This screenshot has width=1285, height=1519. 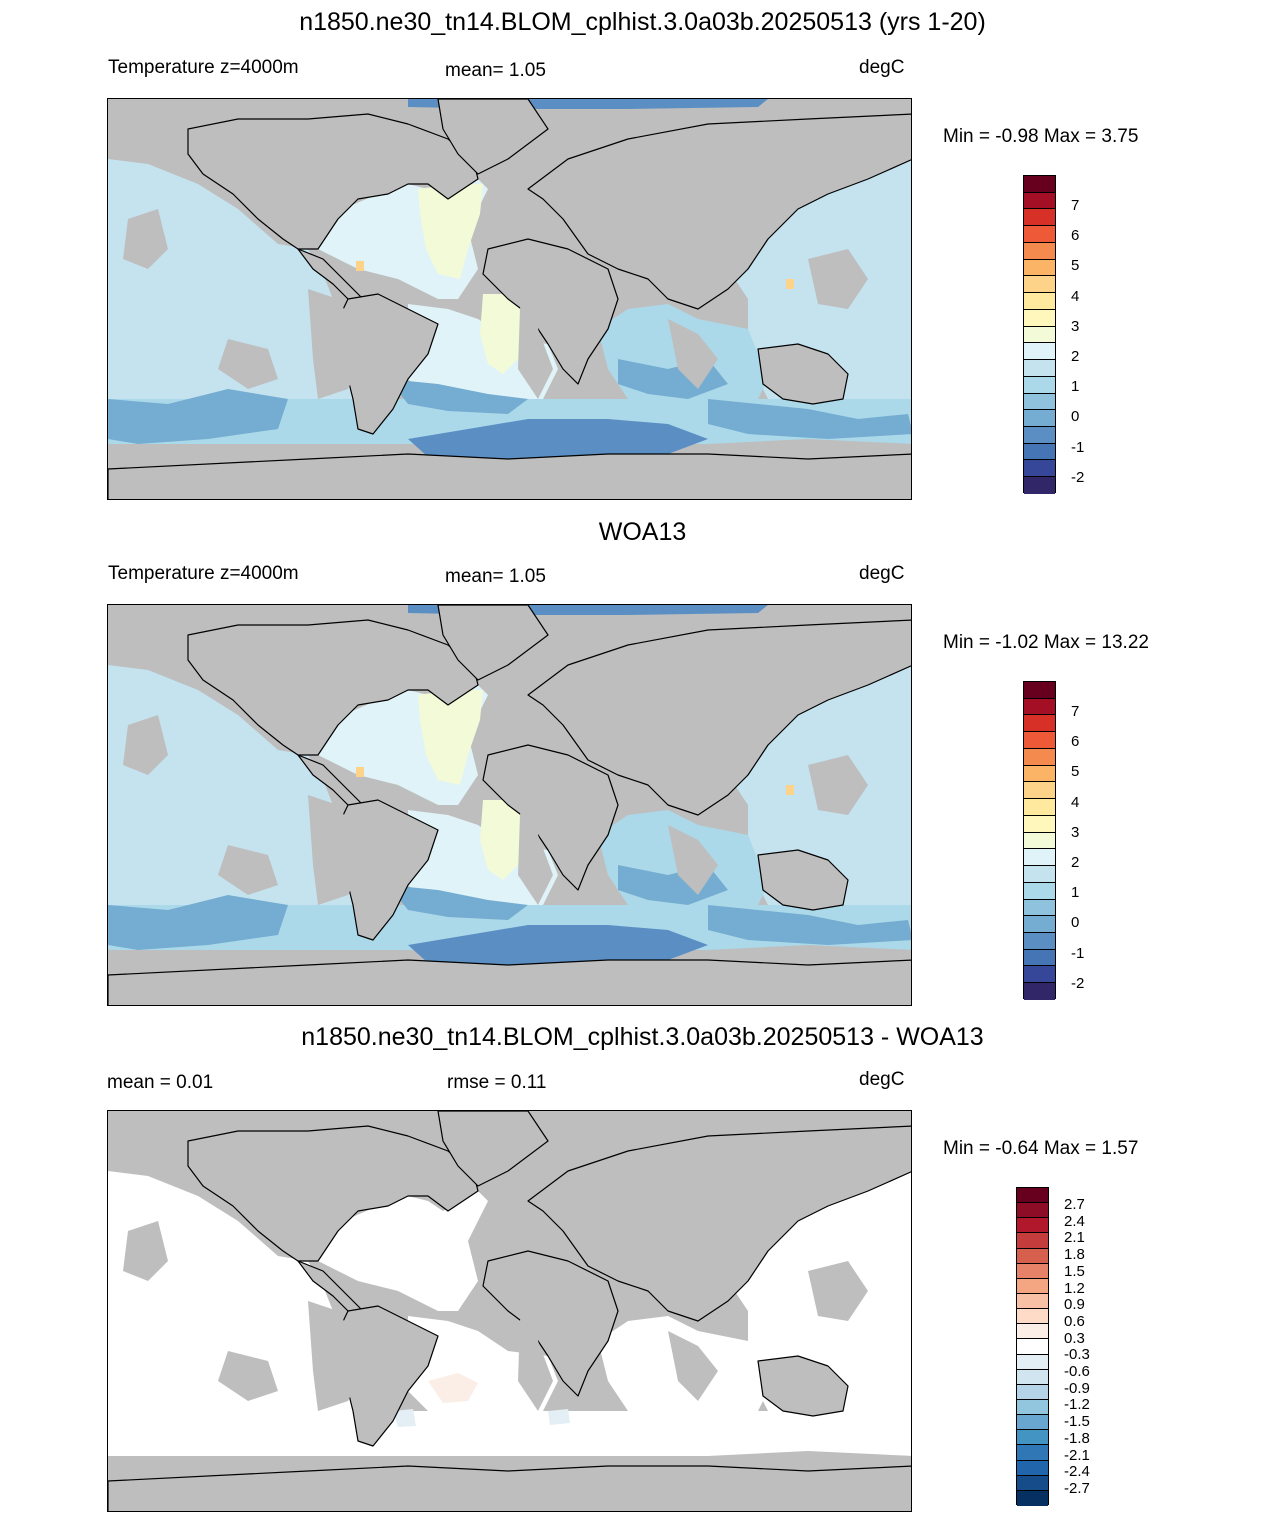 What do you see at coordinates (1077, 1405) in the screenshot?
I see `colorbar-tick-label: -1.2` at bounding box center [1077, 1405].